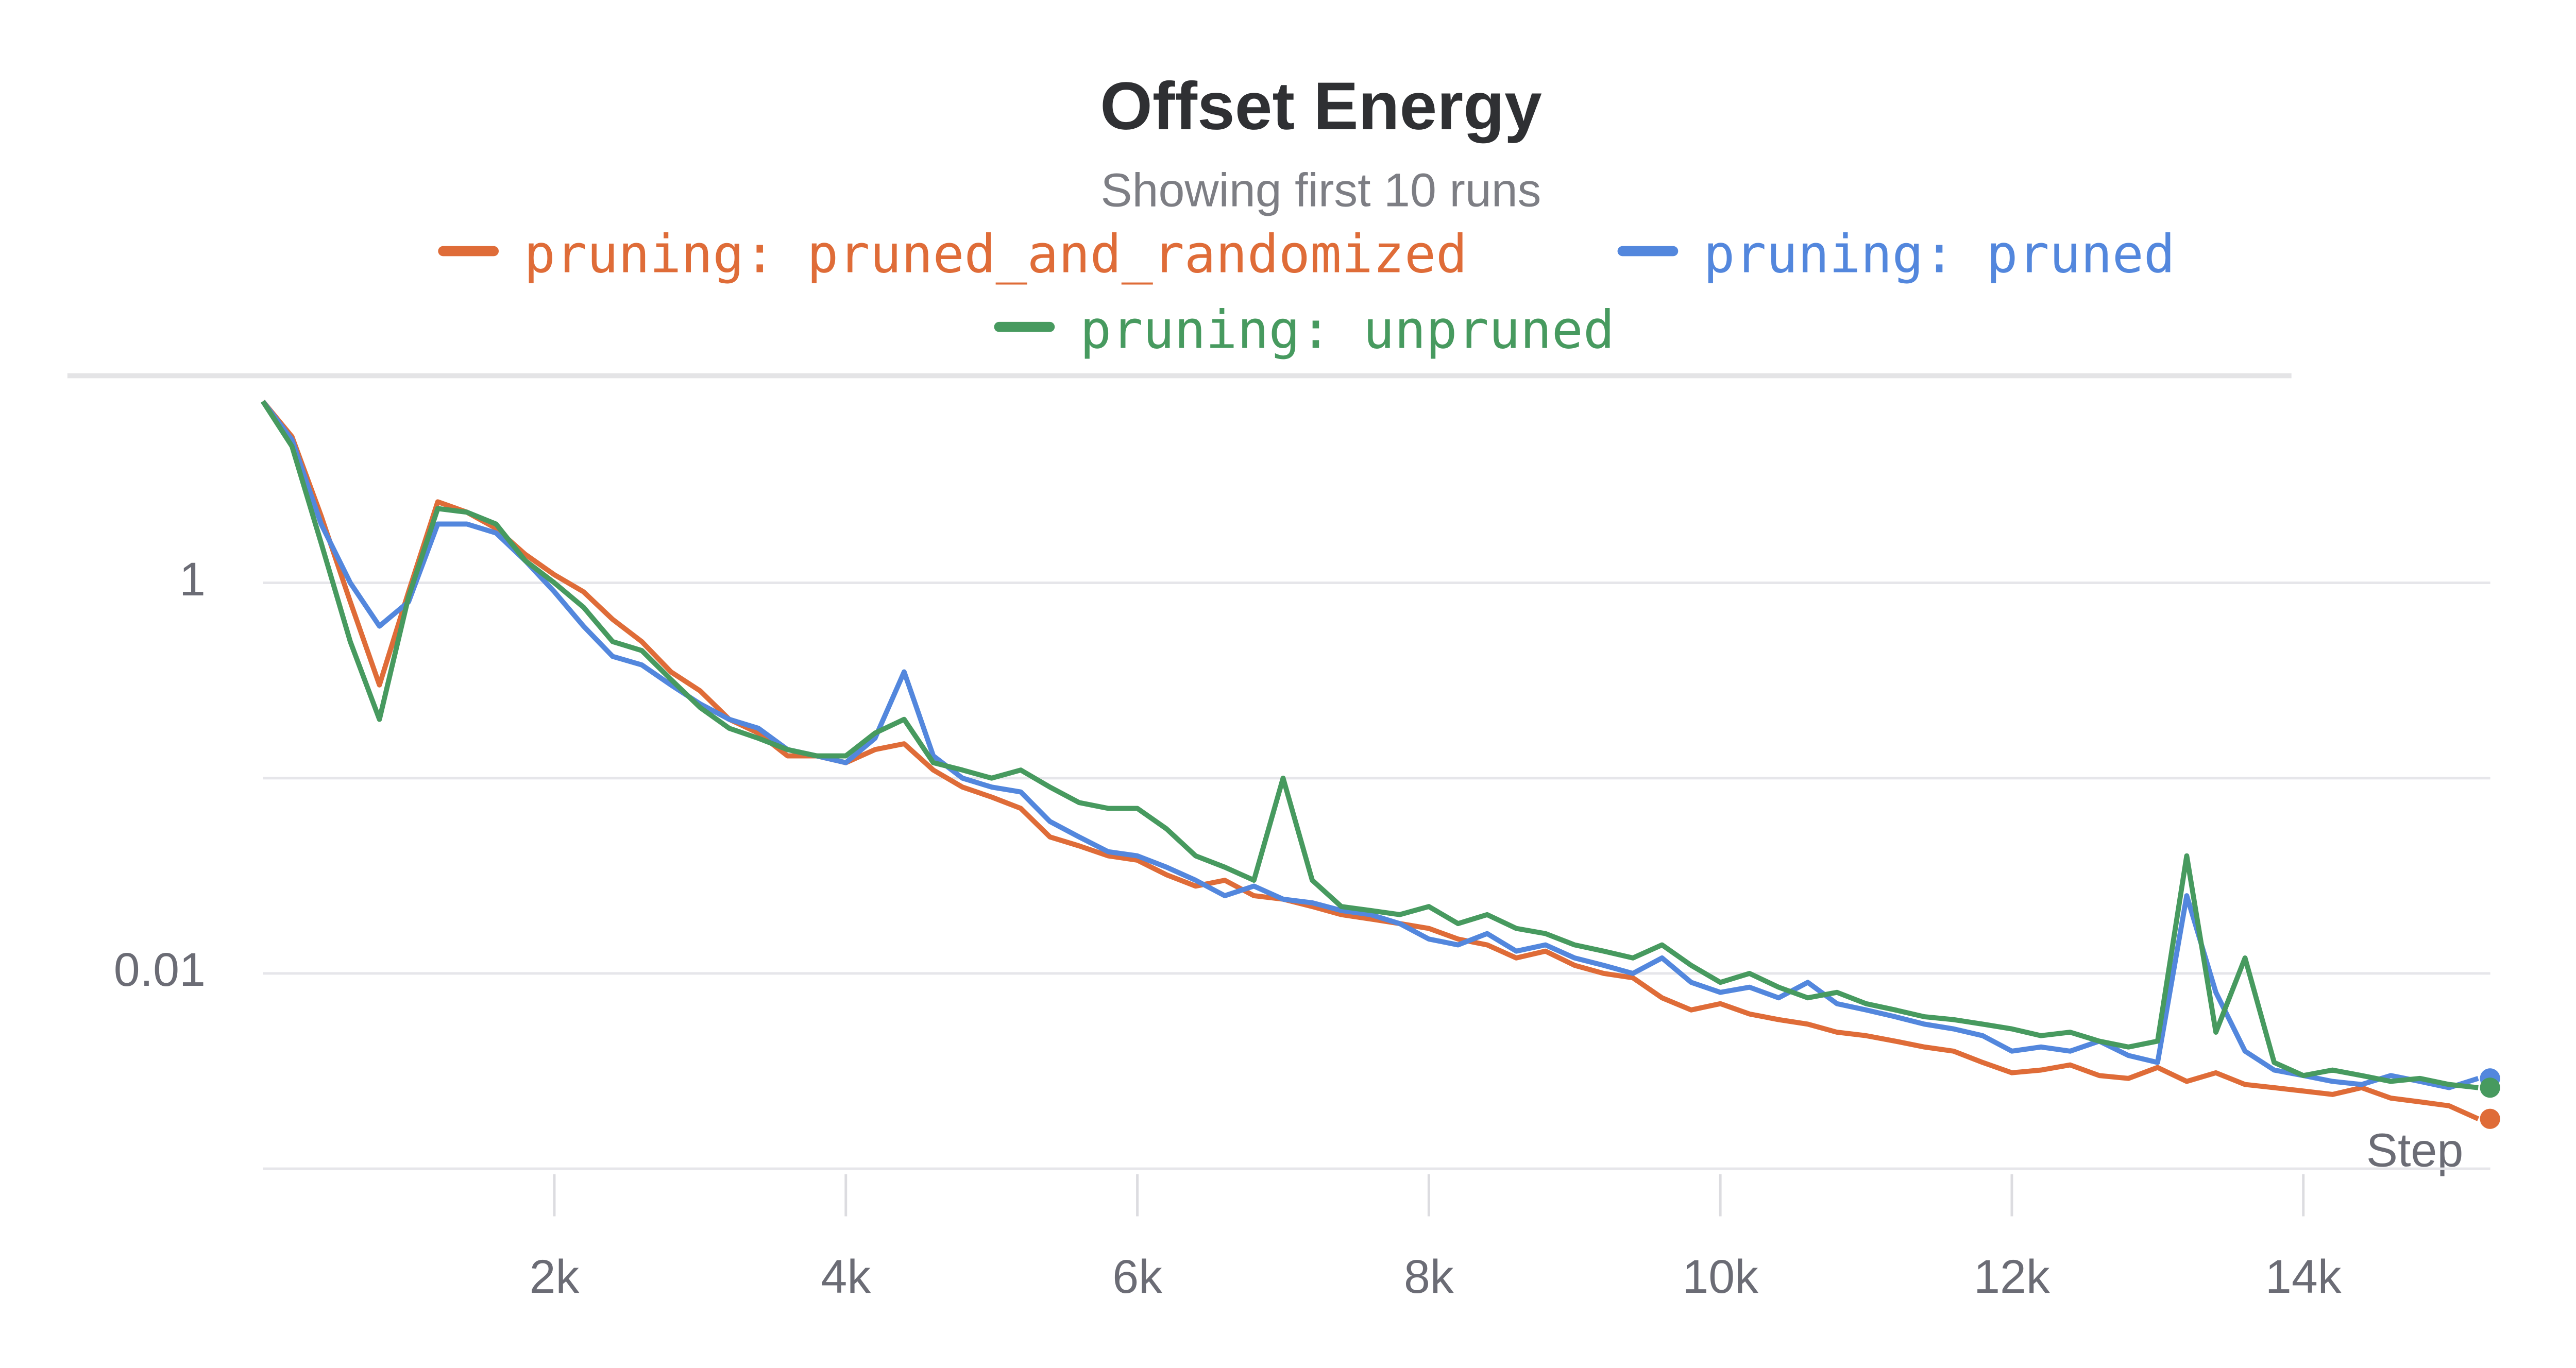 The height and width of the screenshot is (1368, 2576). What do you see at coordinates (1939, 254) in the screenshot?
I see `legend-label: pruning: pruned` at bounding box center [1939, 254].